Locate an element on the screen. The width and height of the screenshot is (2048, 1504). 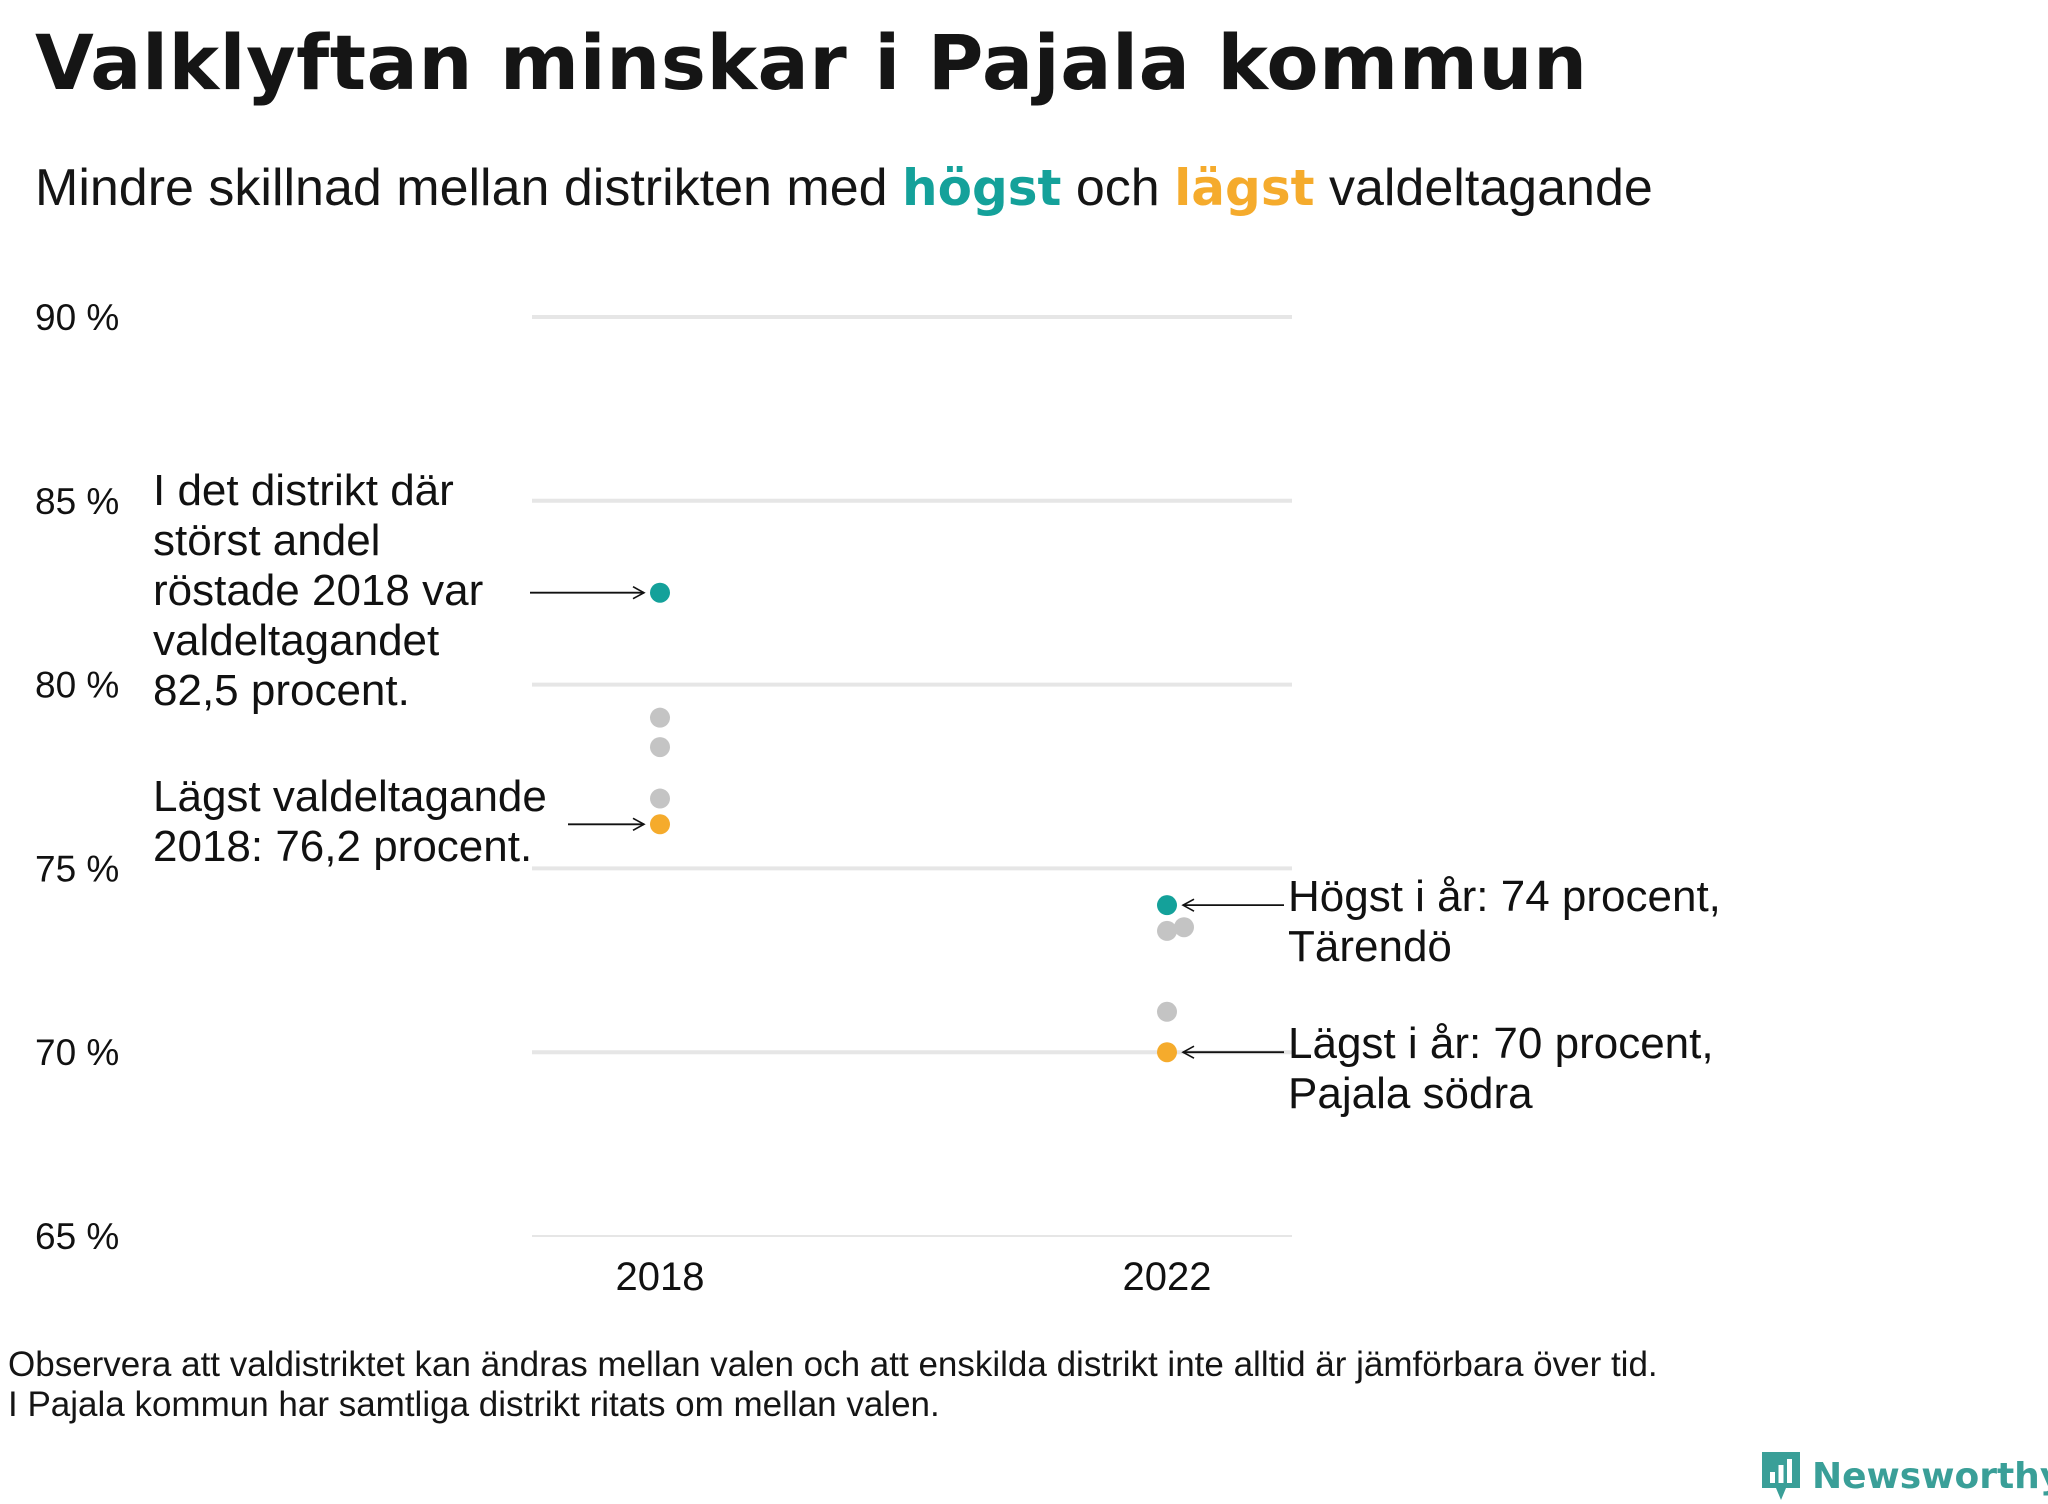
y-tick-label: 70 % is located at coordinates (77, 1052).